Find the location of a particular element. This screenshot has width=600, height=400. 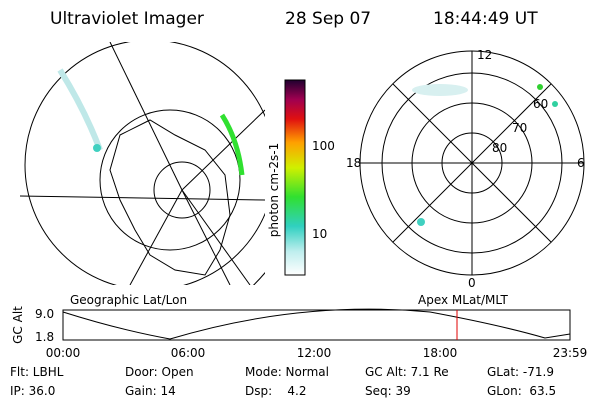

lat-label: 80 is located at coordinates (499, 148).